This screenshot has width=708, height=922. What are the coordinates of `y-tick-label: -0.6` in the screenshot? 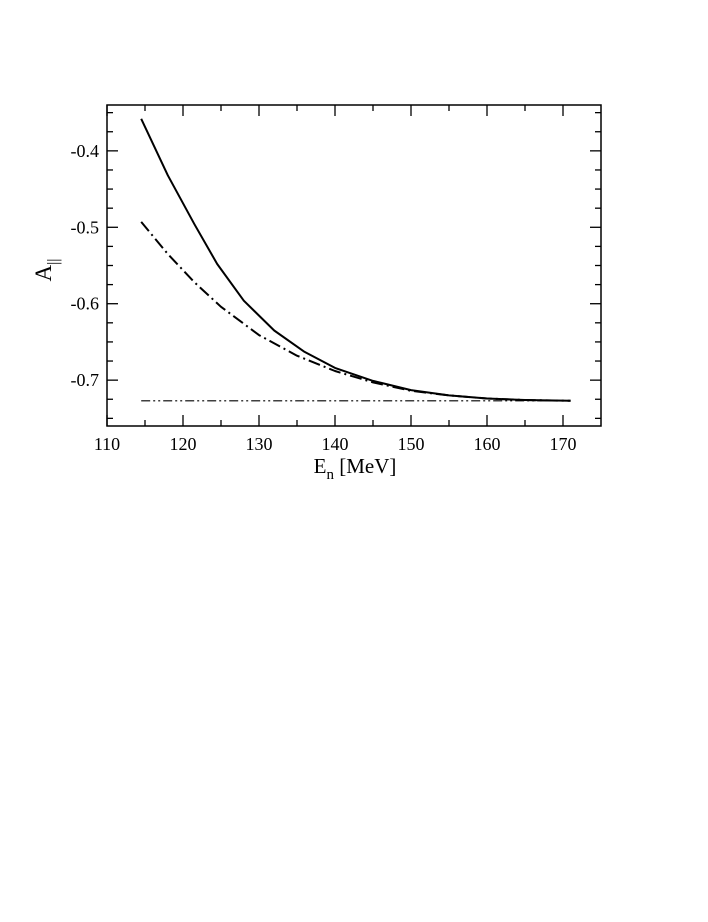 It's located at (85, 304).